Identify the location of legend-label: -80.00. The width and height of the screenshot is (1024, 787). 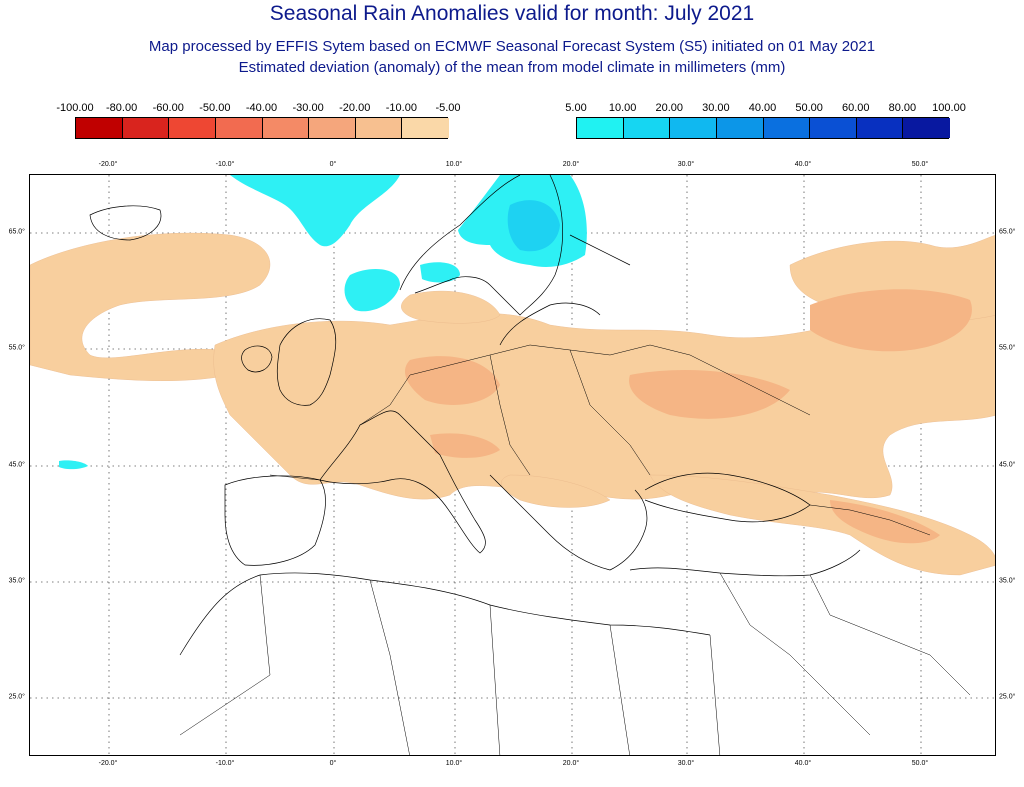
(122, 108).